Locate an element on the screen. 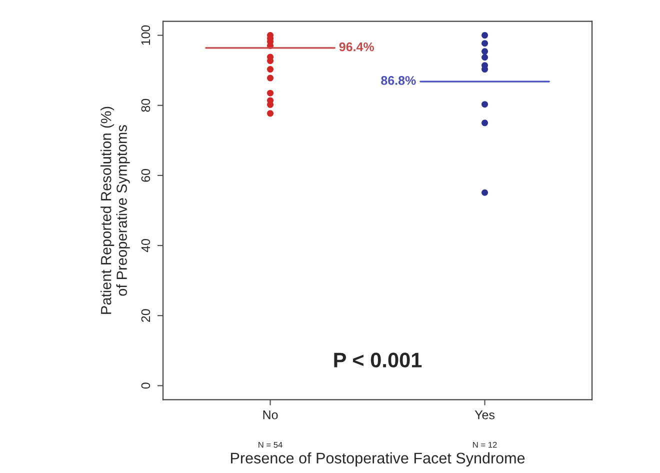  x-tick-label: No is located at coordinates (270, 415).